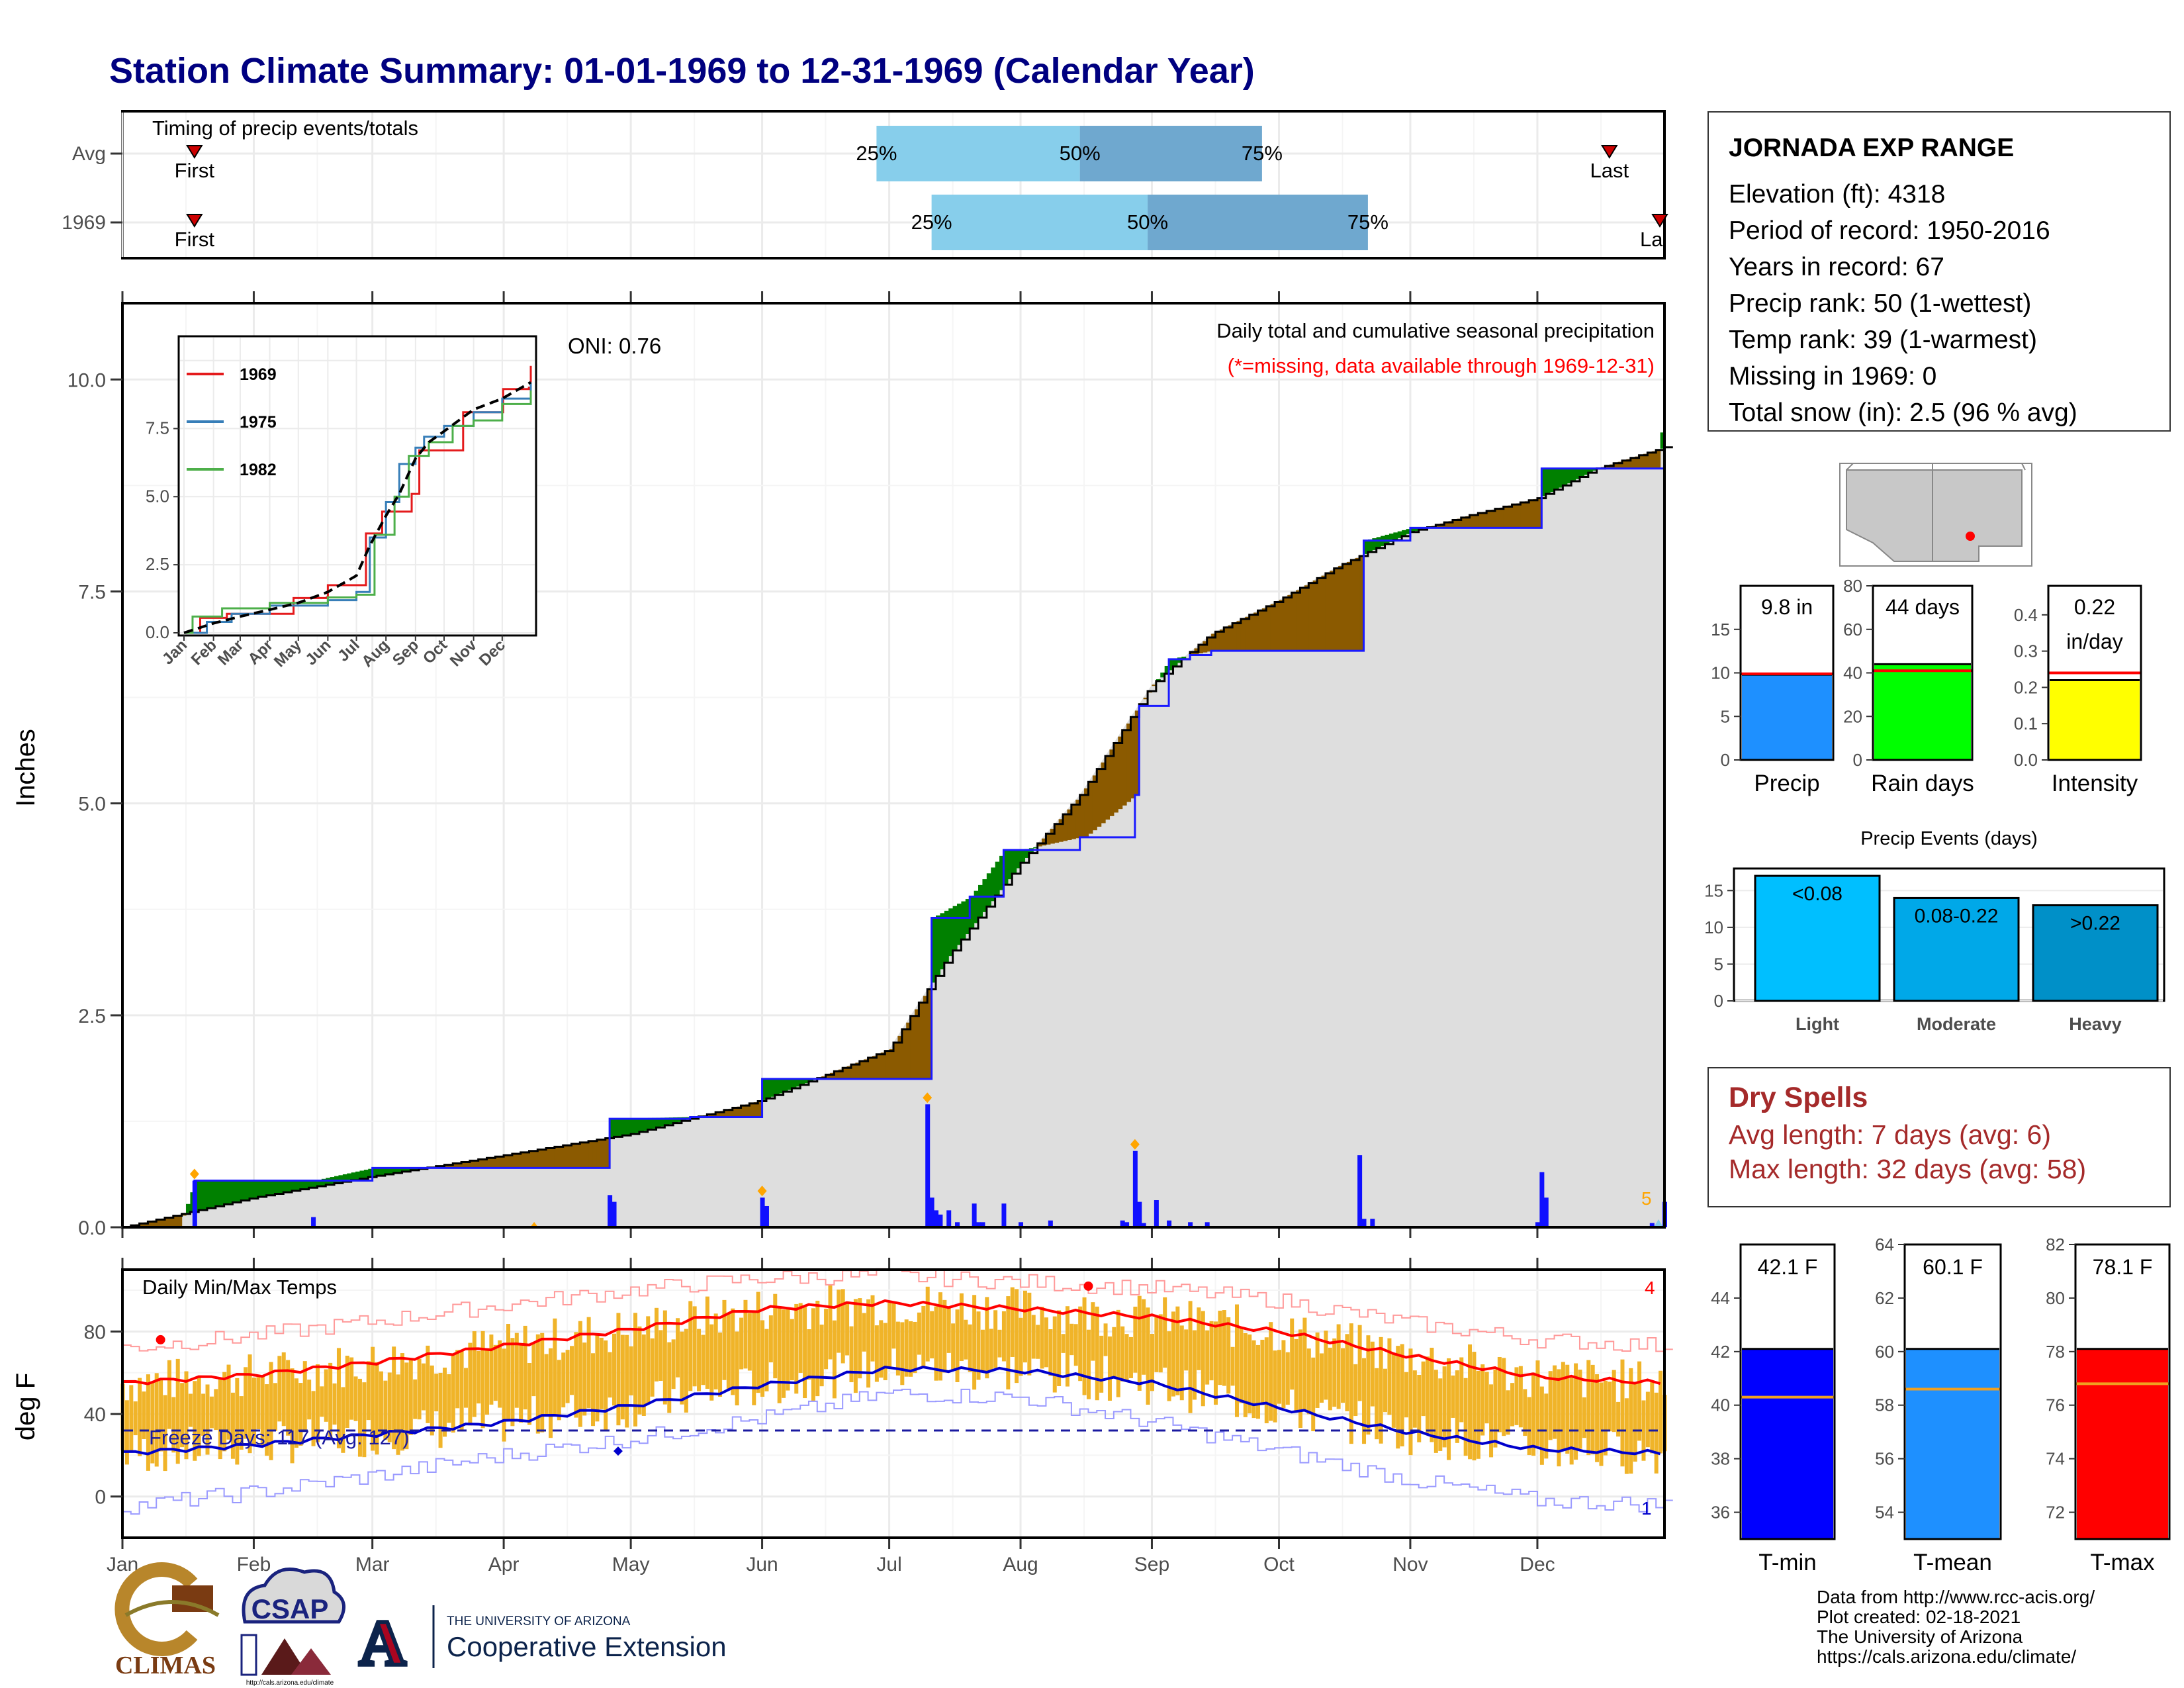 Image resolution: width=2184 pixels, height=1688 pixels. What do you see at coordinates (2123, 1267) in the screenshot?
I see `temp-bar-value-2: 78.1 F` at bounding box center [2123, 1267].